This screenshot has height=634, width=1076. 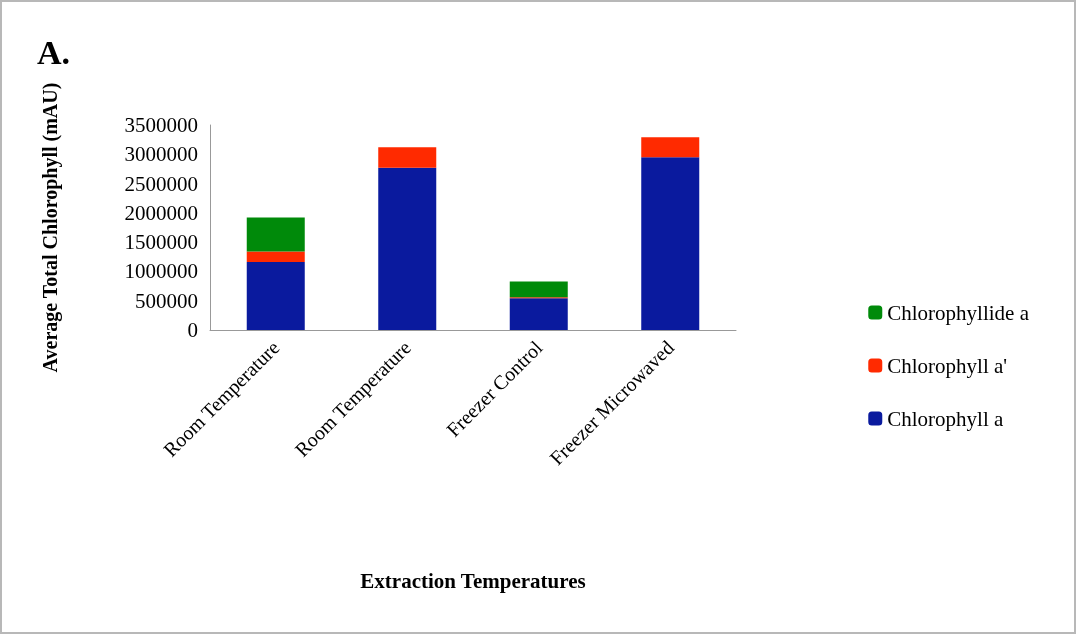 I want to click on y-tick-label: 3000000, so click(x=161, y=154).